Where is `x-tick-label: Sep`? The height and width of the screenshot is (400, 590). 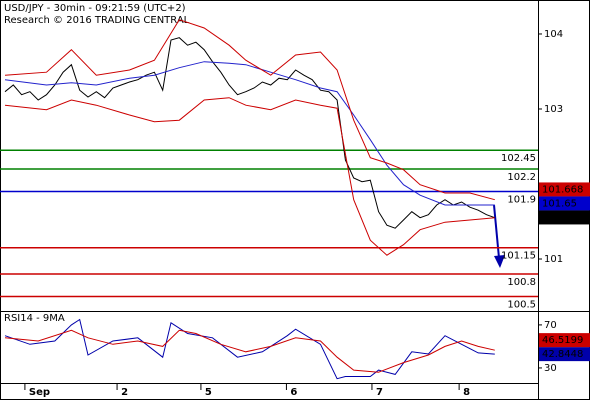
x-tick-label: Sep is located at coordinates (39, 392).